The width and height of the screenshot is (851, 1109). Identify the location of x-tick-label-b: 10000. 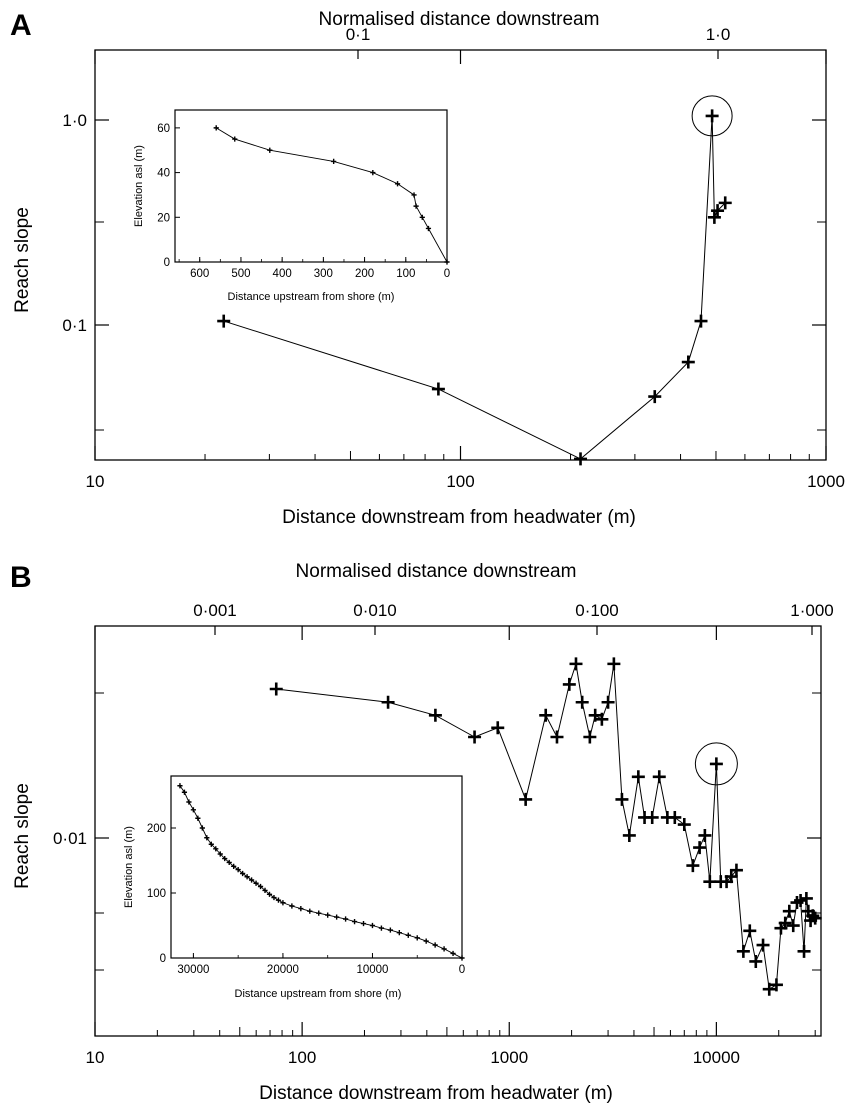
(716, 1057).